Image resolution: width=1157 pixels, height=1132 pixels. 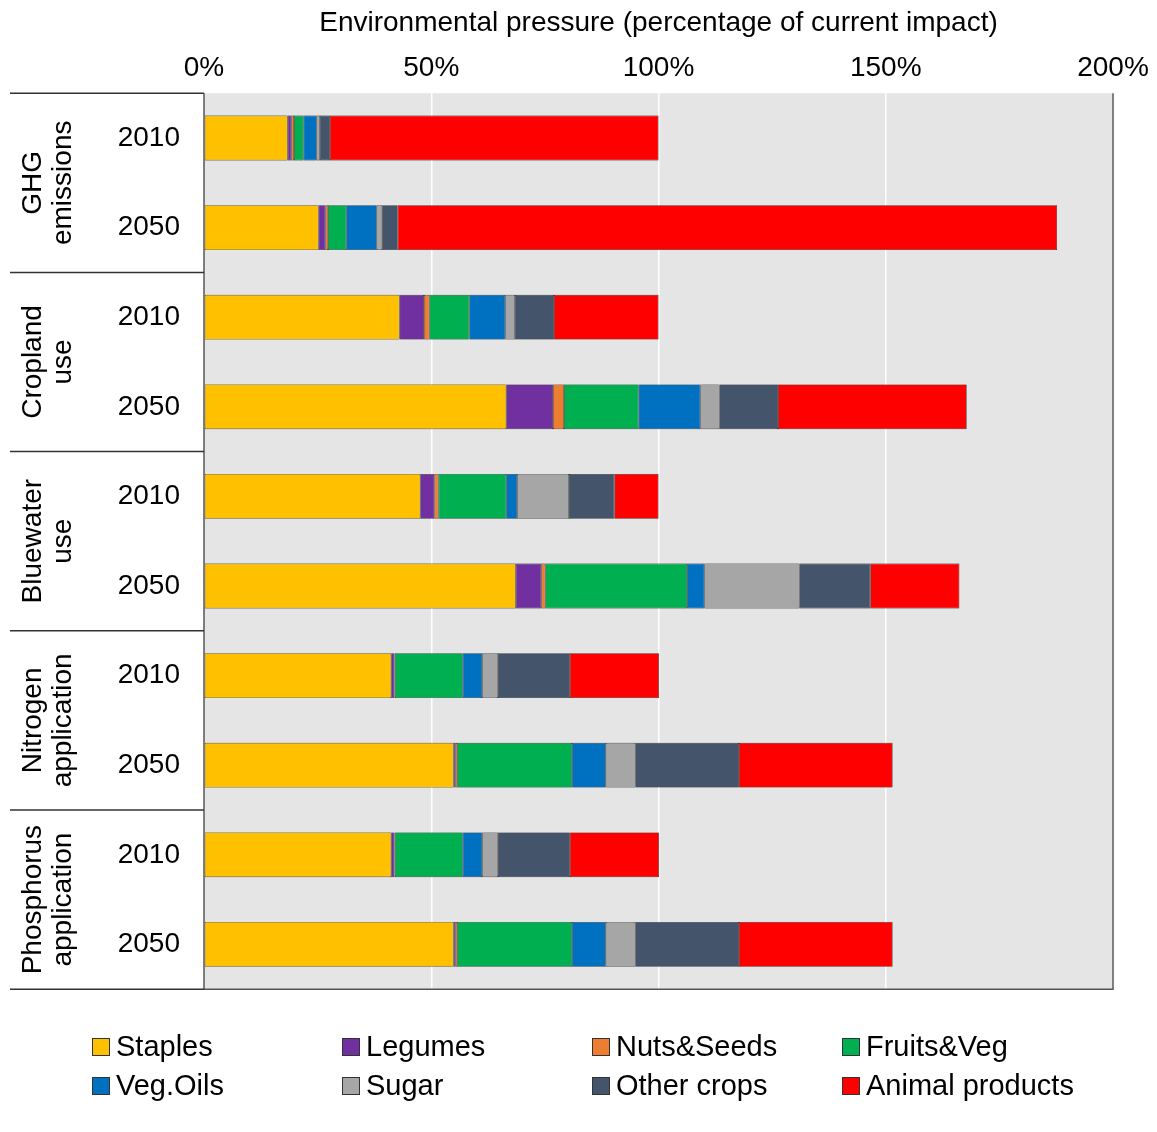 What do you see at coordinates (46, 720) in the screenshot?
I see `text: Nitrogen application` at bounding box center [46, 720].